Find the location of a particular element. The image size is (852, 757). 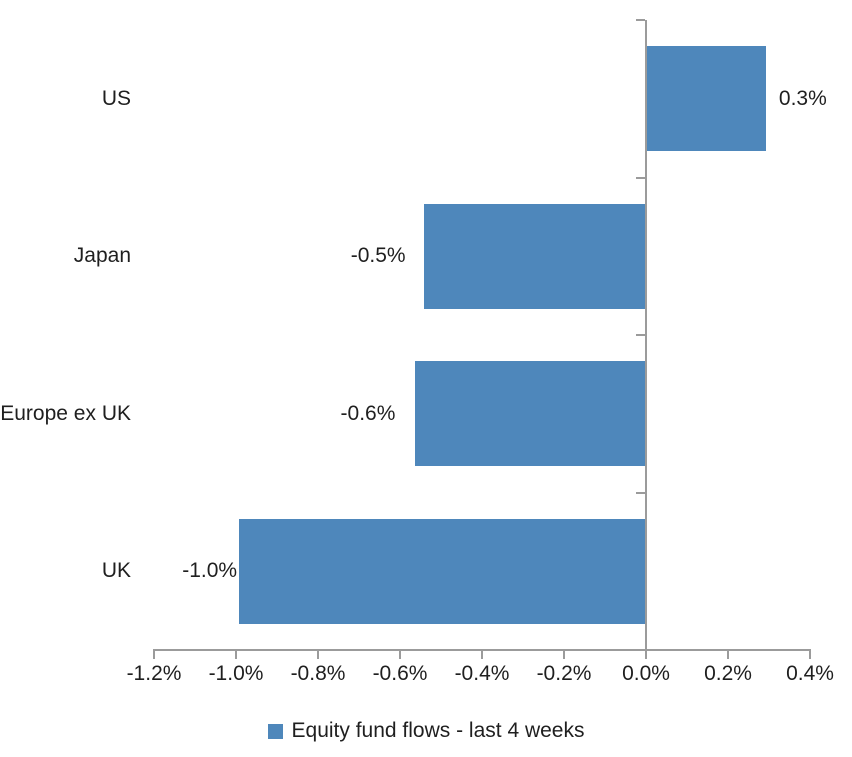

x-tick-label: -0.6% is located at coordinates (400, 673).